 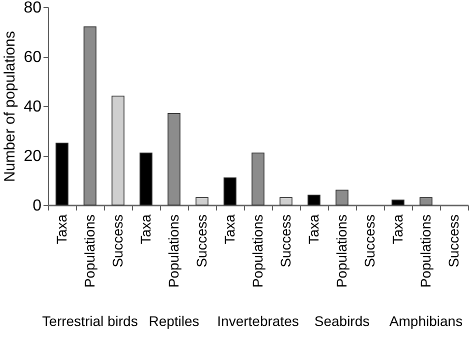 What do you see at coordinates (258, 321) in the screenshot?
I see `text: Invertebrates` at bounding box center [258, 321].